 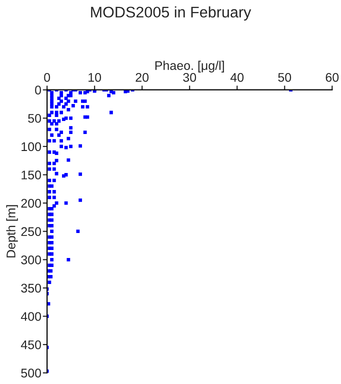 What do you see at coordinates (31, 316) in the screenshot?
I see `y-tick-label: 400` at bounding box center [31, 316].